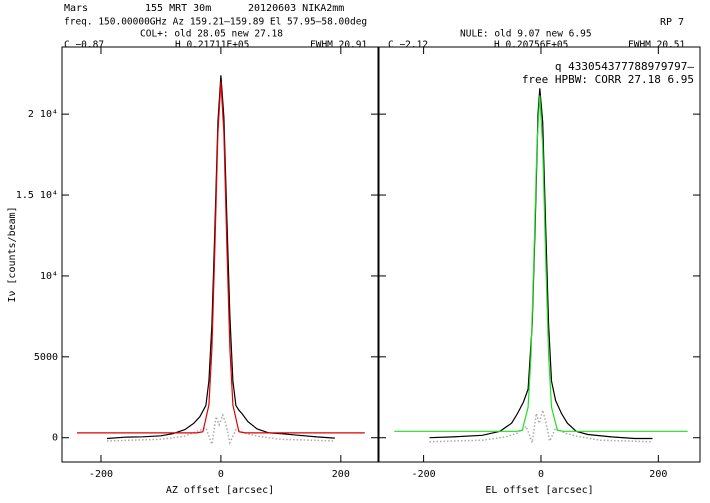 The image size is (710, 503). What do you see at coordinates (84, 45) in the screenshot?
I see `c-left: C −0.87` at bounding box center [84, 45].